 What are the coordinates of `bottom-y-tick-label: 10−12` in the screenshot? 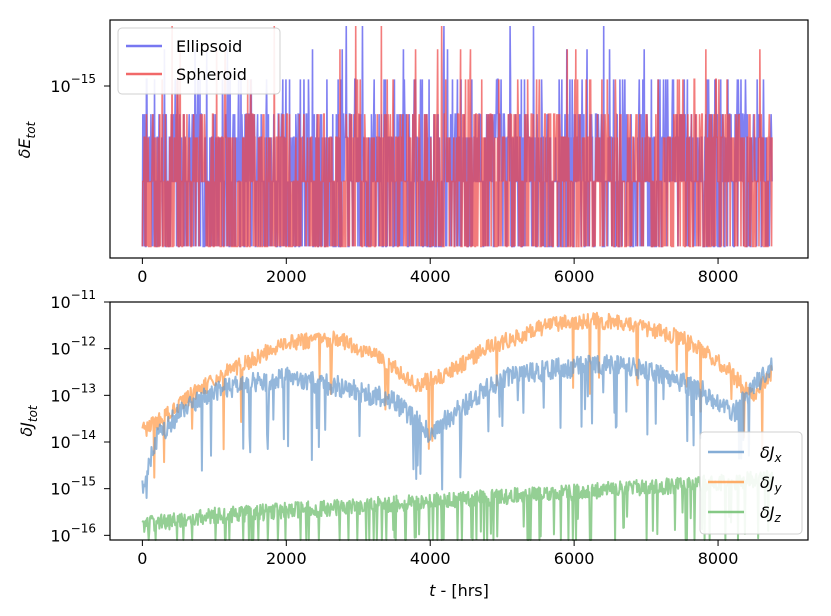 It's located at (73, 347).